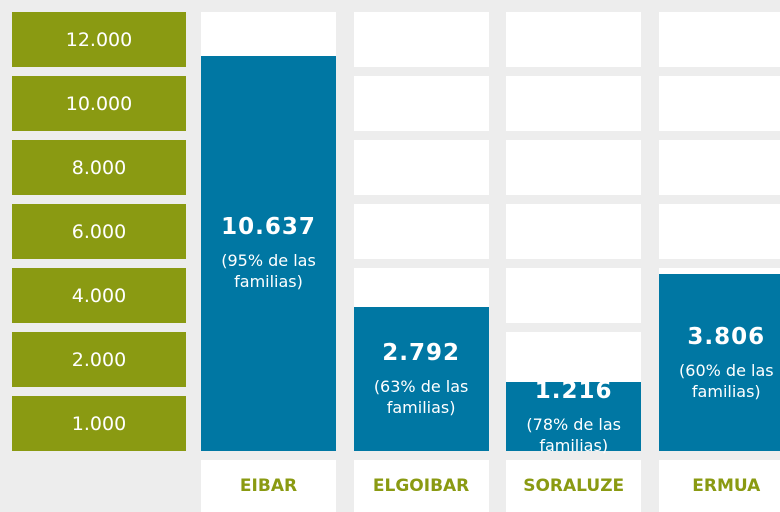 The height and width of the screenshot is (512, 780). I want to click on value-label: 2.792, so click(421, 352).